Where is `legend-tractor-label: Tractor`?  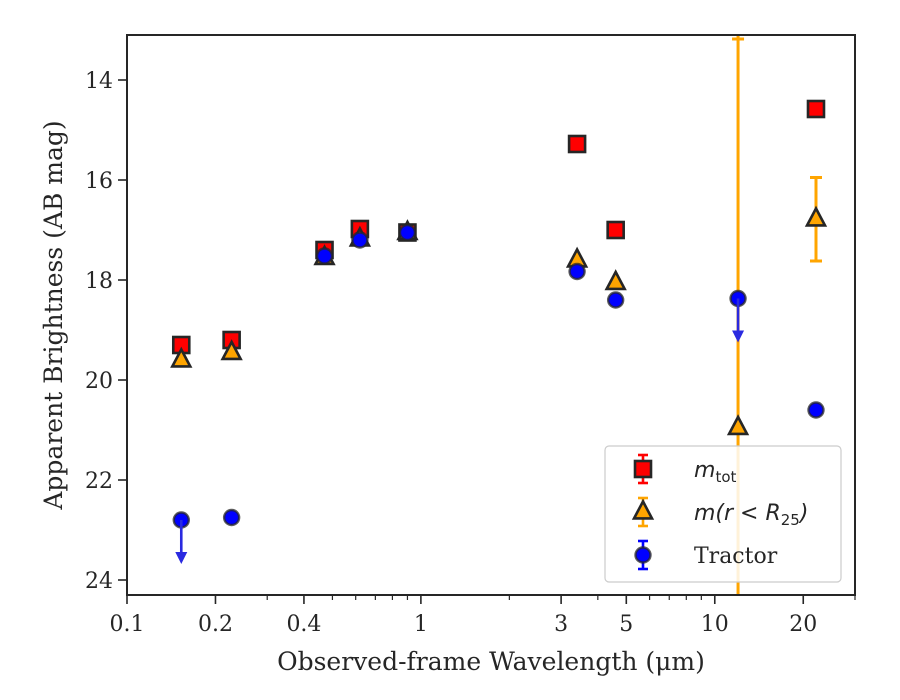 legend-tractor-label: Tractor is located at coordinates (736, 556).